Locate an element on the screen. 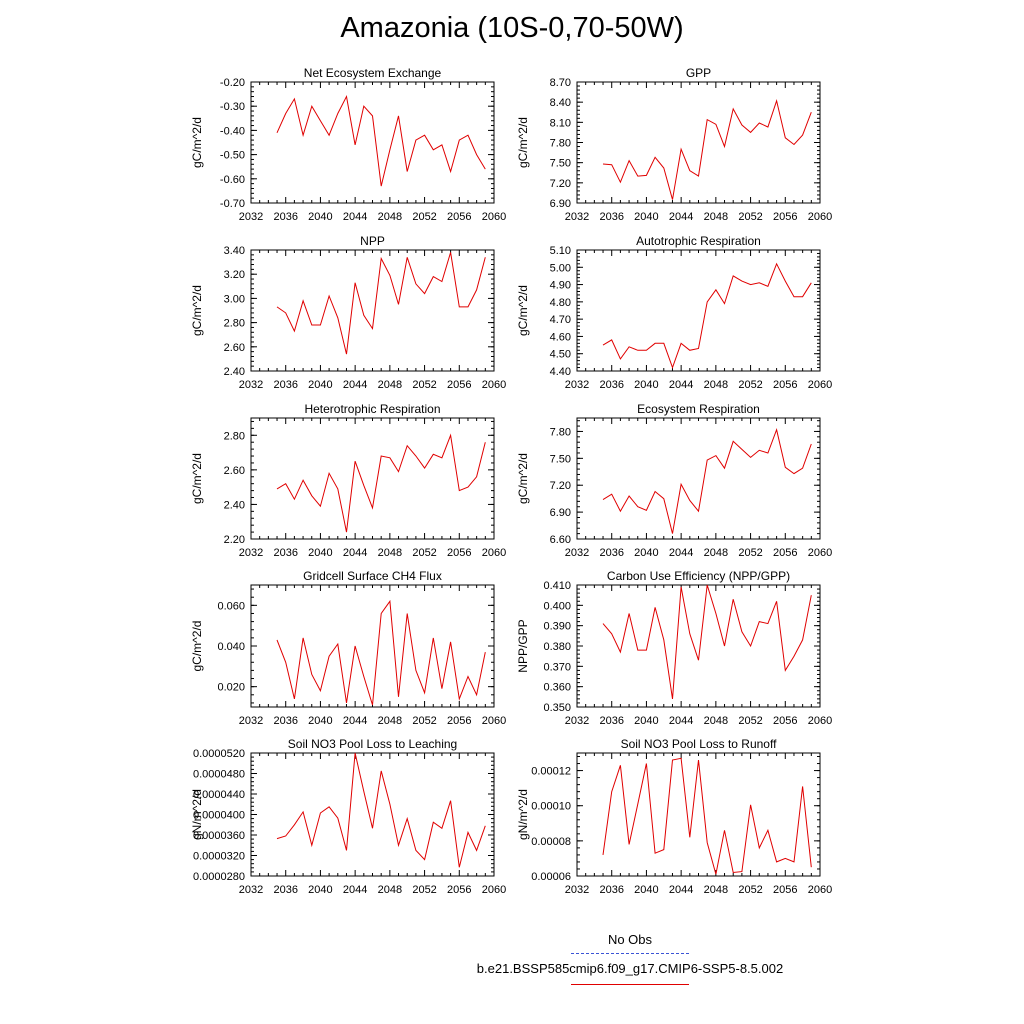 The width and height of the screenshot is (1024, 1024). y-tick-label: 2.40 is located at coordinates (234, 505).